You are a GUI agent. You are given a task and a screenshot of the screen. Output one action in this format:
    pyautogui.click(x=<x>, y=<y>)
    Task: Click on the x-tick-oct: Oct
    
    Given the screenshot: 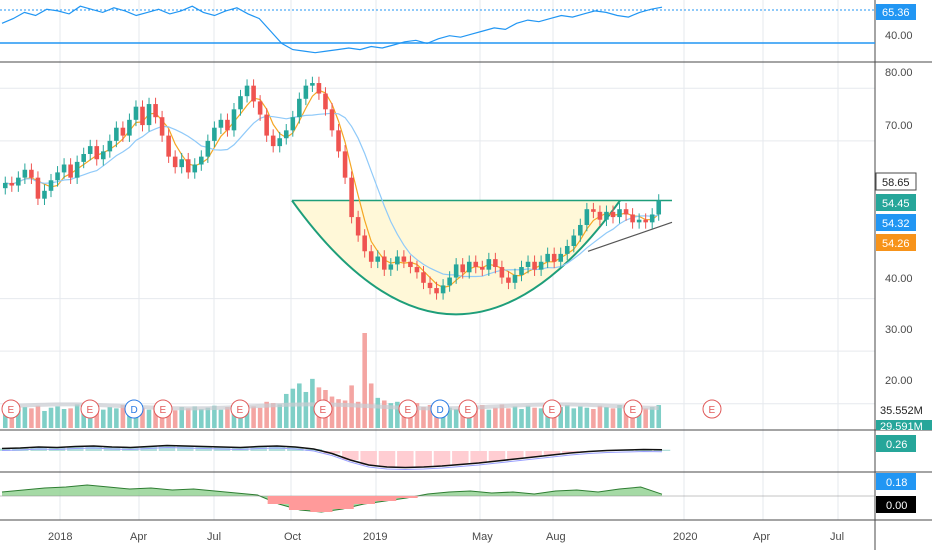 What is the action you would take?
    pyautogui.click(x=292, y=537)
    